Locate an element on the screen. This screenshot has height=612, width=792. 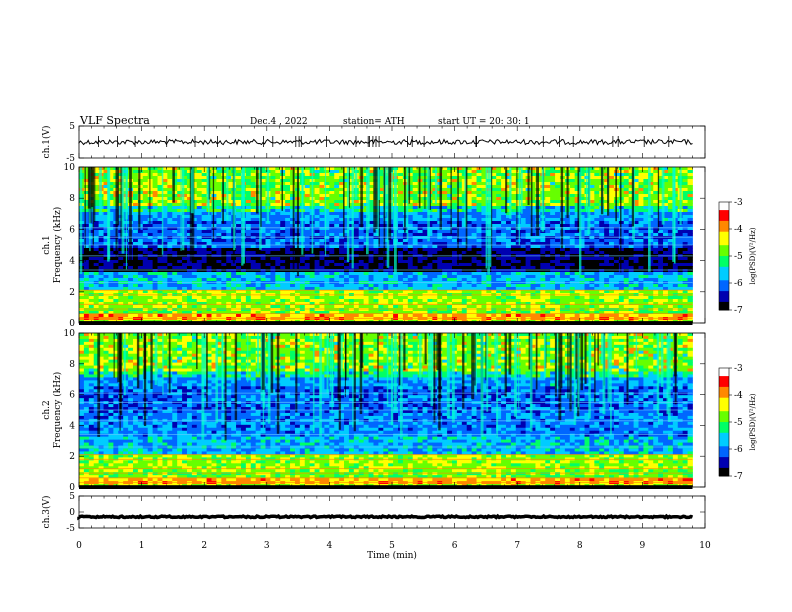
x-tick-label: 1 is located at coordinates (142, 546).